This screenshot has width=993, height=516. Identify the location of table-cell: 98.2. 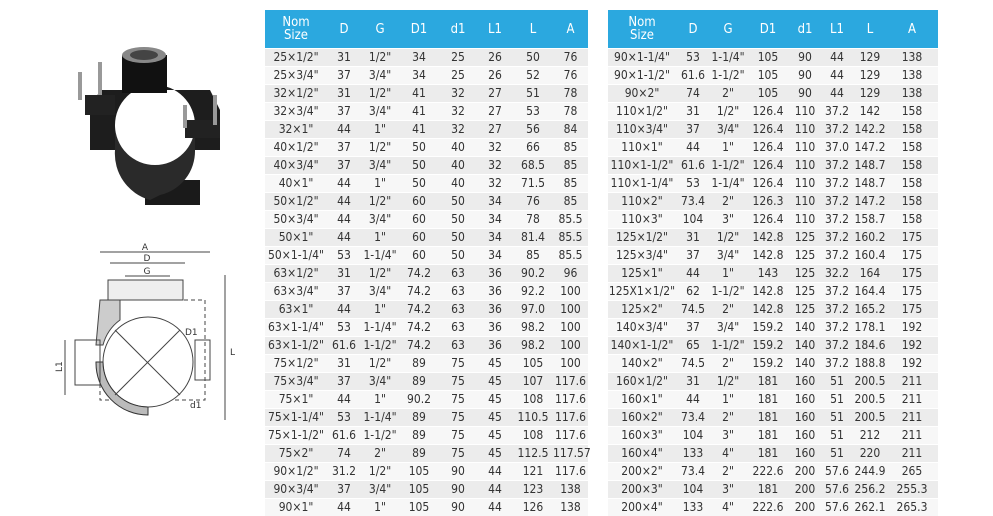
(533, 328).